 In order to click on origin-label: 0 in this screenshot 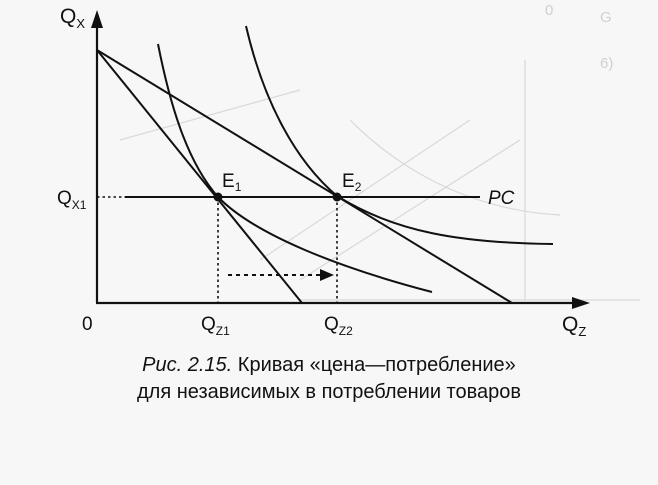, I will do `click(87, 324)`.